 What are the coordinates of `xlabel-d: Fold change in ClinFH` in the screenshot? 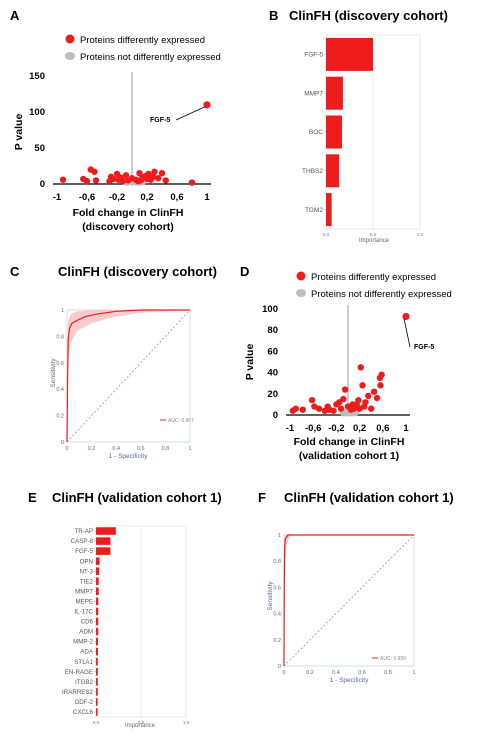 It's located at (349, 442).